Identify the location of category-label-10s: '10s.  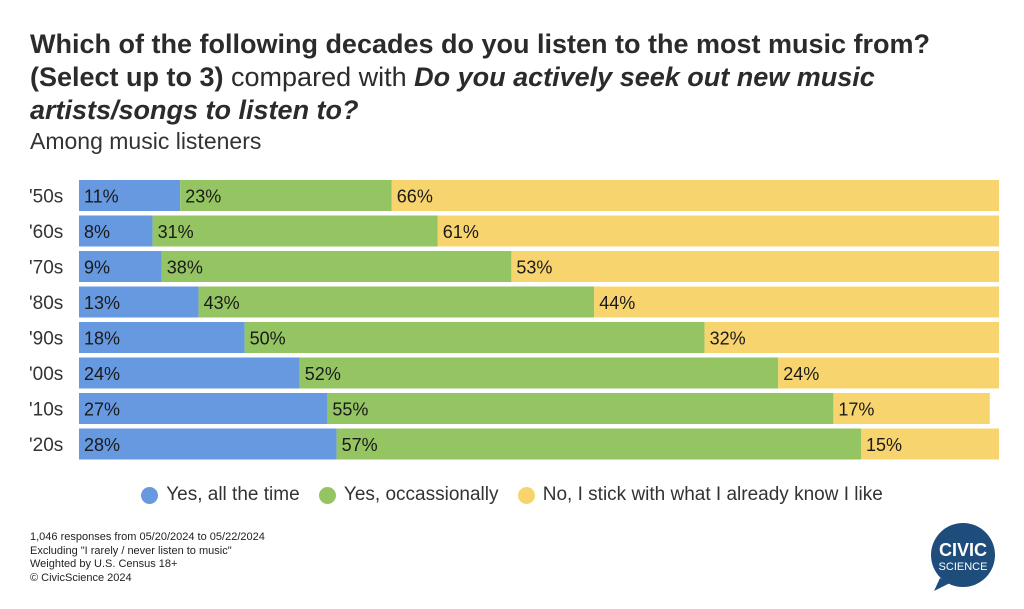
(46, 410).